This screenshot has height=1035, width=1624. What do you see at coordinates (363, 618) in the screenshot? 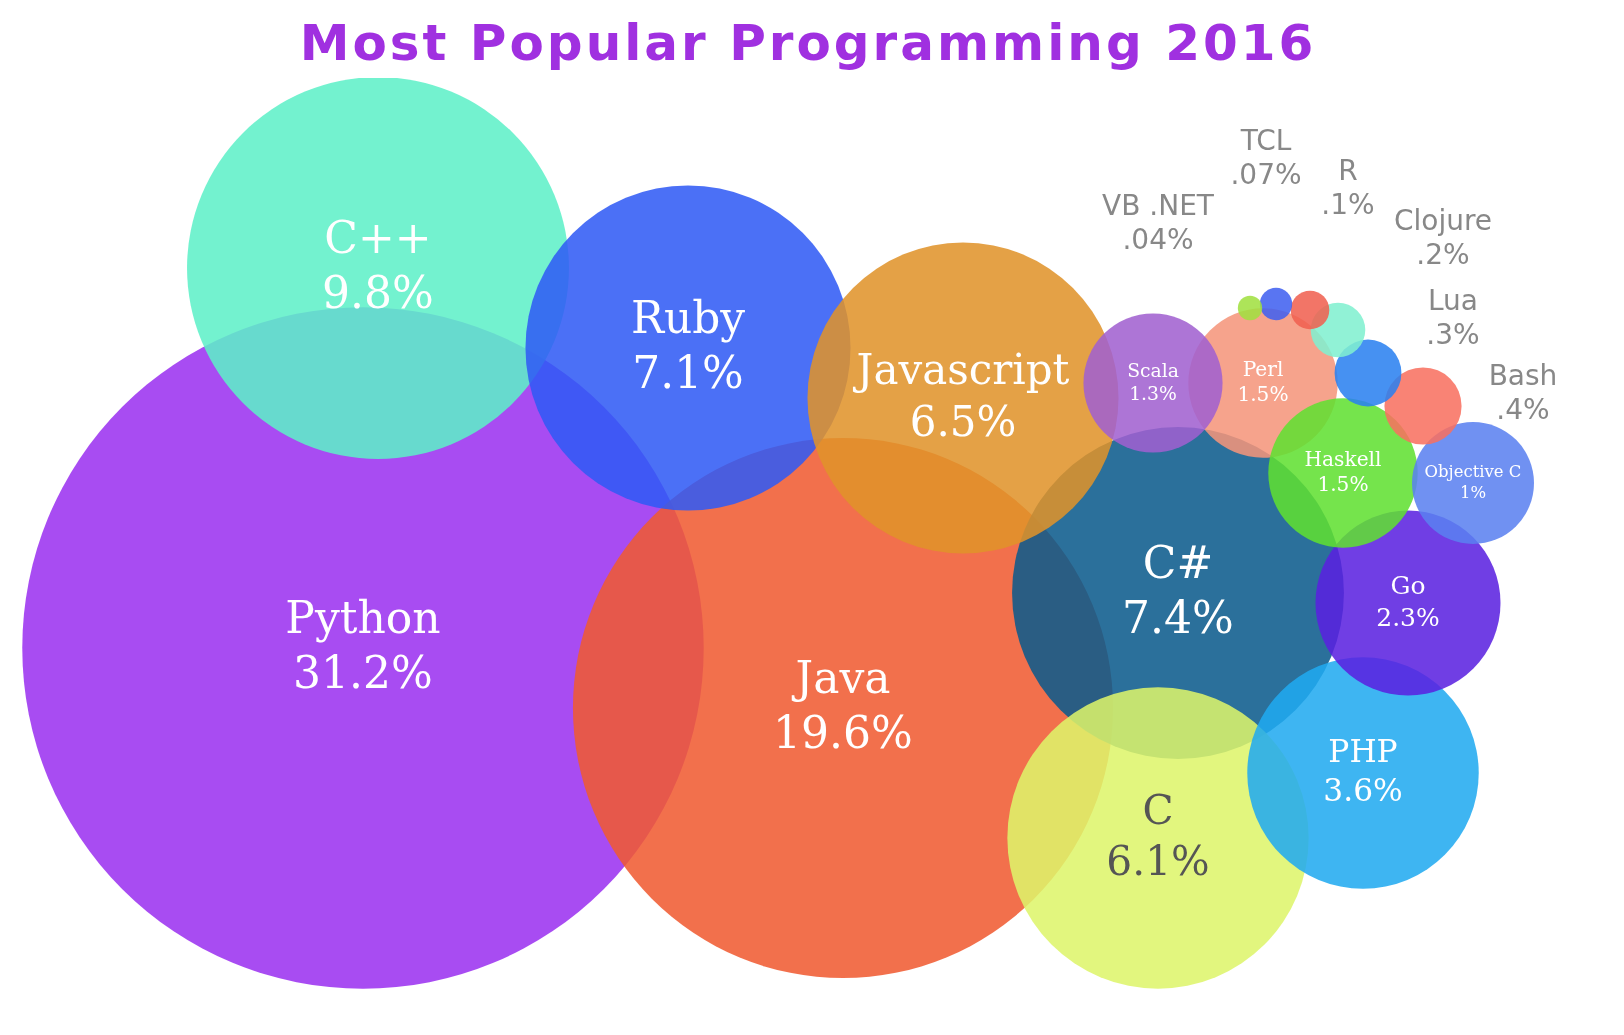
I see `category-label: Python` at bounding box center [363, 618].